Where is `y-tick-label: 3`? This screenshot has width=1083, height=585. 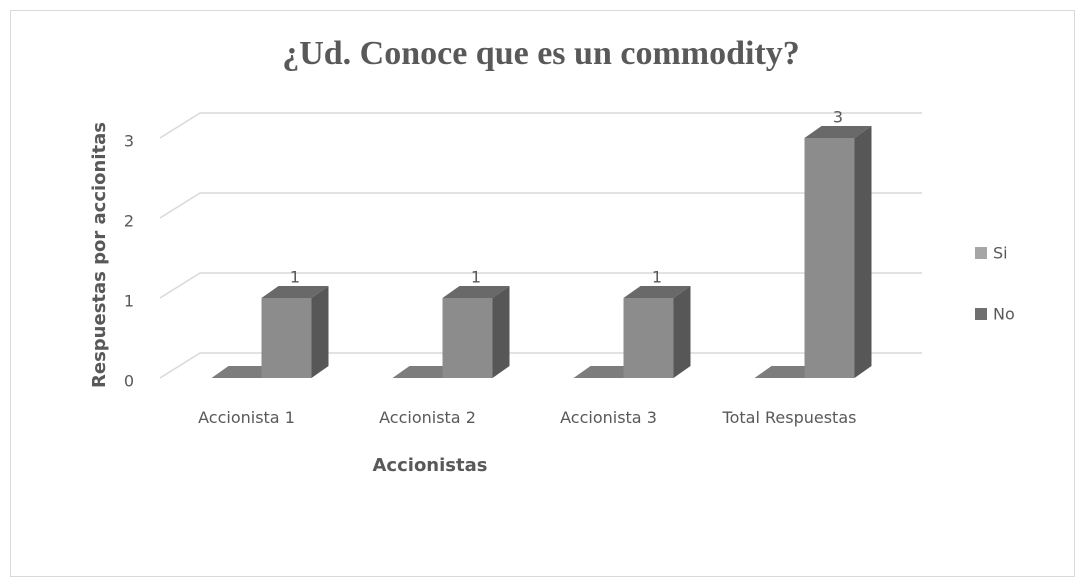
y-tick-label: 3 is located at coordinates (129, 141).